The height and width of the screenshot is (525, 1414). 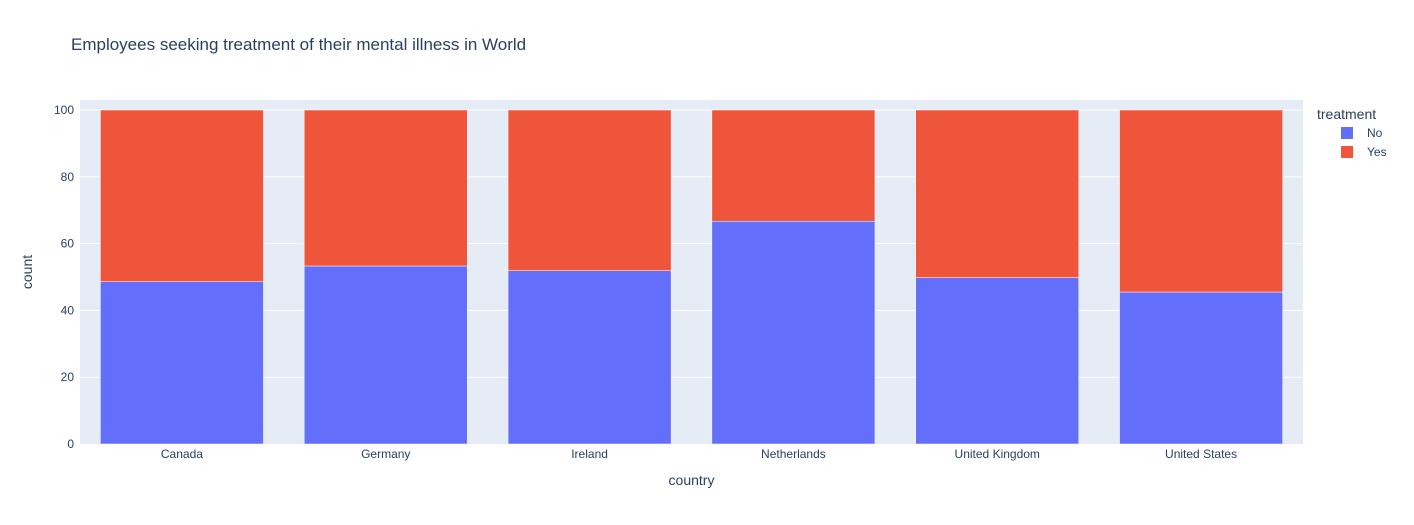 I want to click on bar-no-ireland, so click(x=589, y=357).